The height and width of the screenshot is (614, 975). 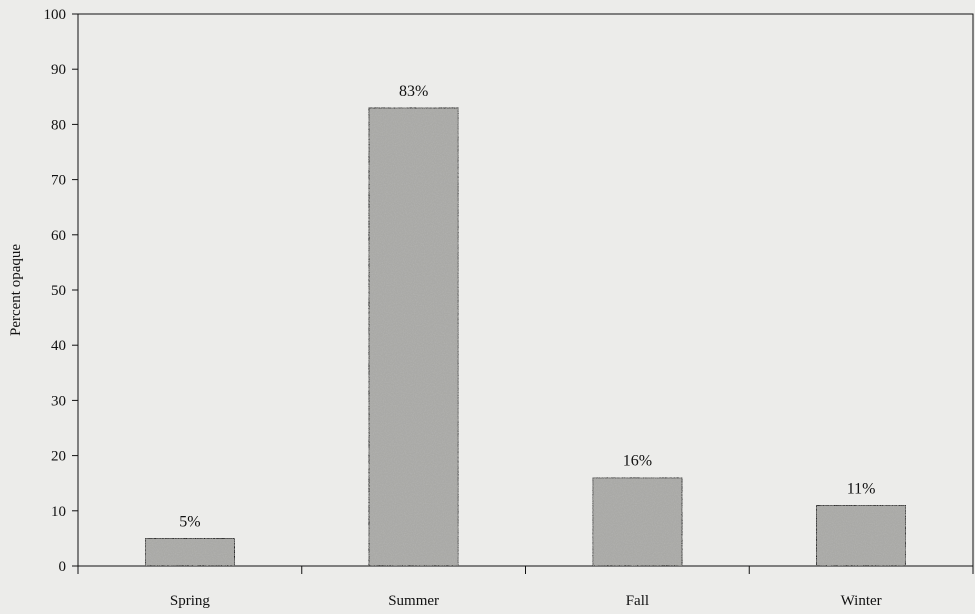 I want to click on y-tick-label: 90, so click(x=58, y=70).